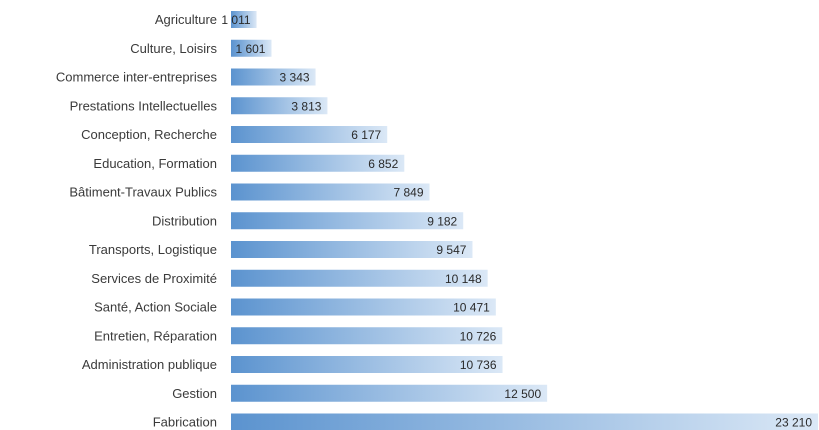  I want to click on value-label: 9 182, so click(442, 221).